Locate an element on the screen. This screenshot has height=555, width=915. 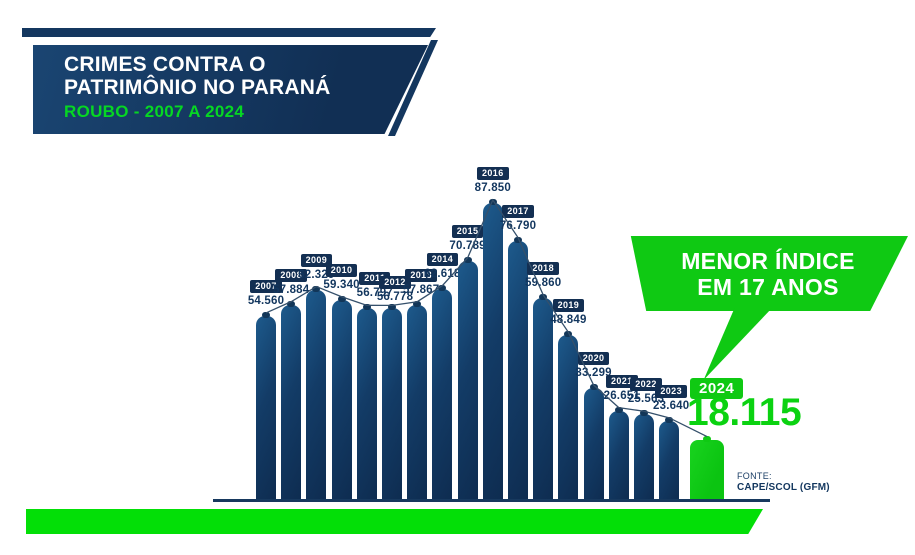
bar-2024 is located at coordinates (707, 470).